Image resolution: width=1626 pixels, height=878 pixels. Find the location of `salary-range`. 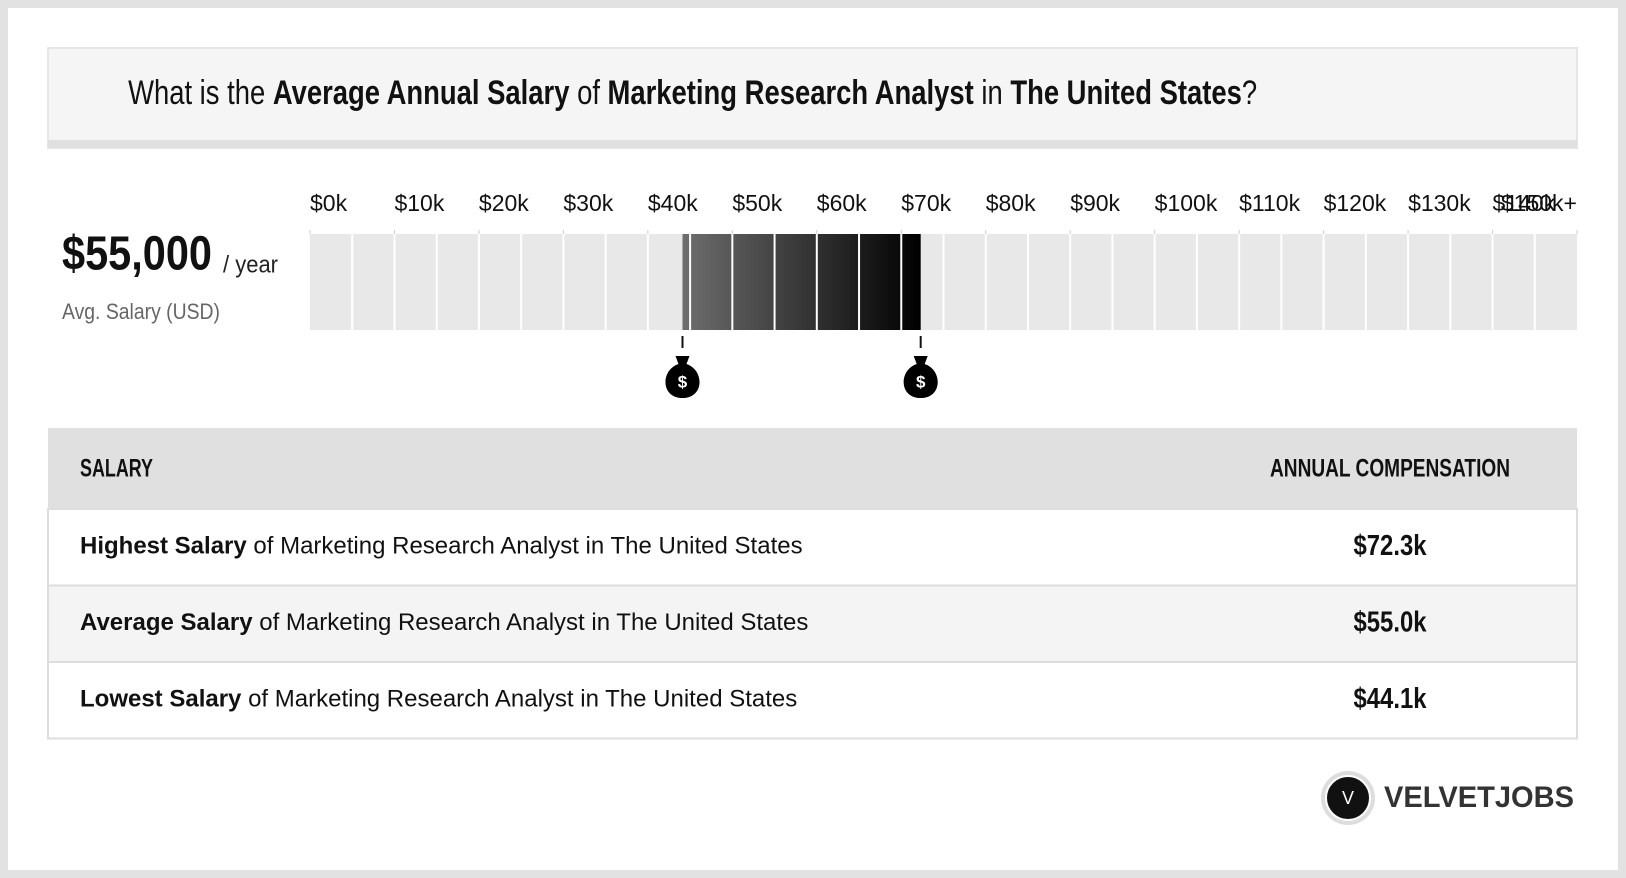

salary-range is located at coordinates (801, 282).